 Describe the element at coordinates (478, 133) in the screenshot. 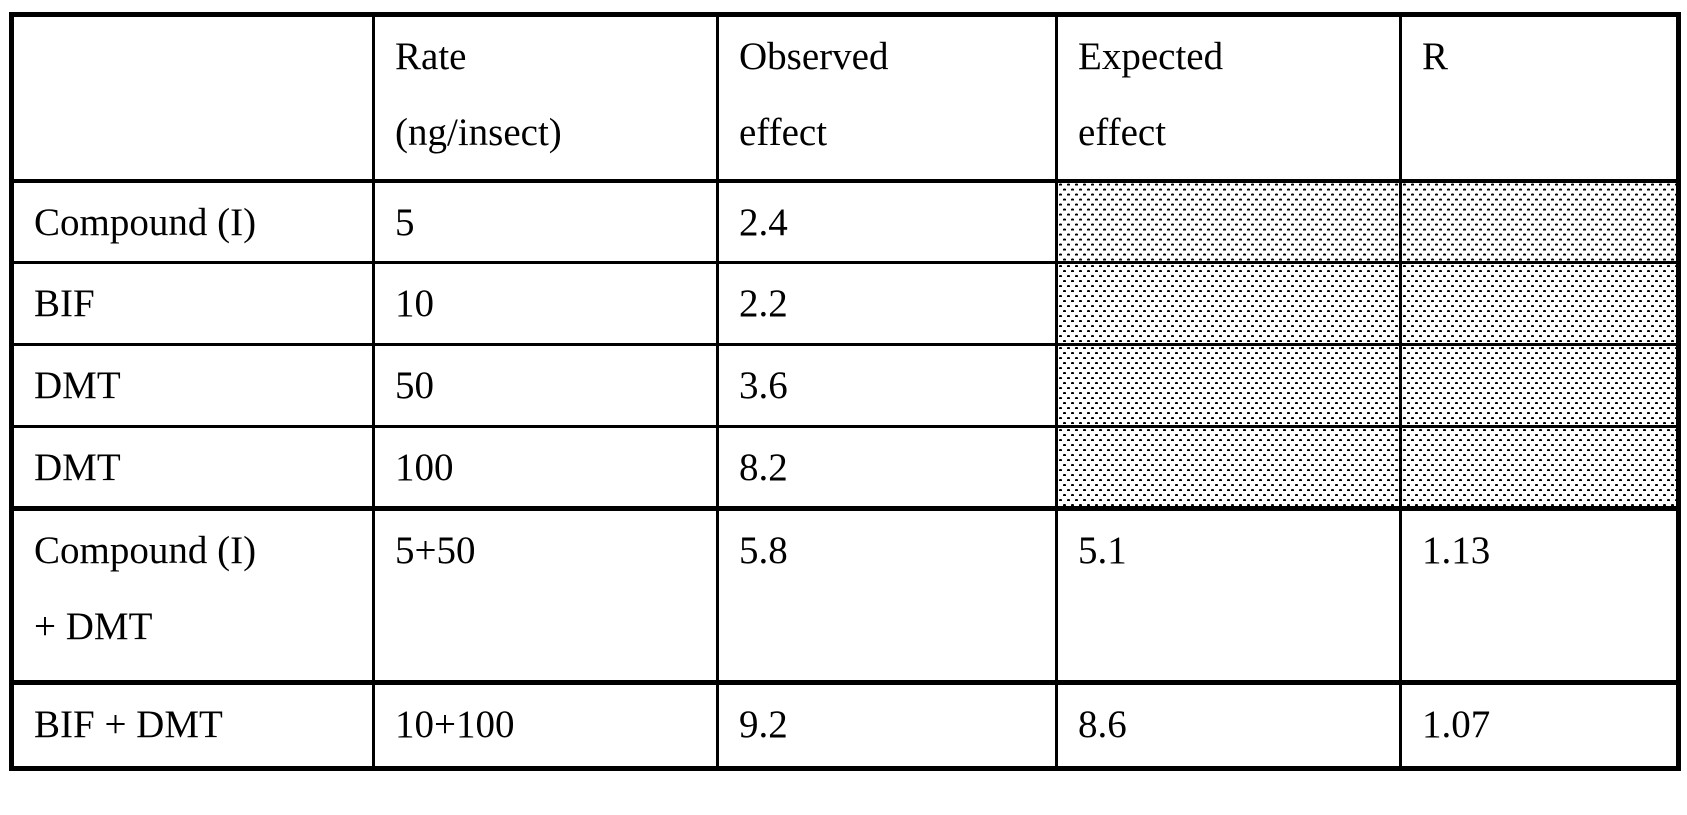

I see `header-text: (ng/insect)` at that location.